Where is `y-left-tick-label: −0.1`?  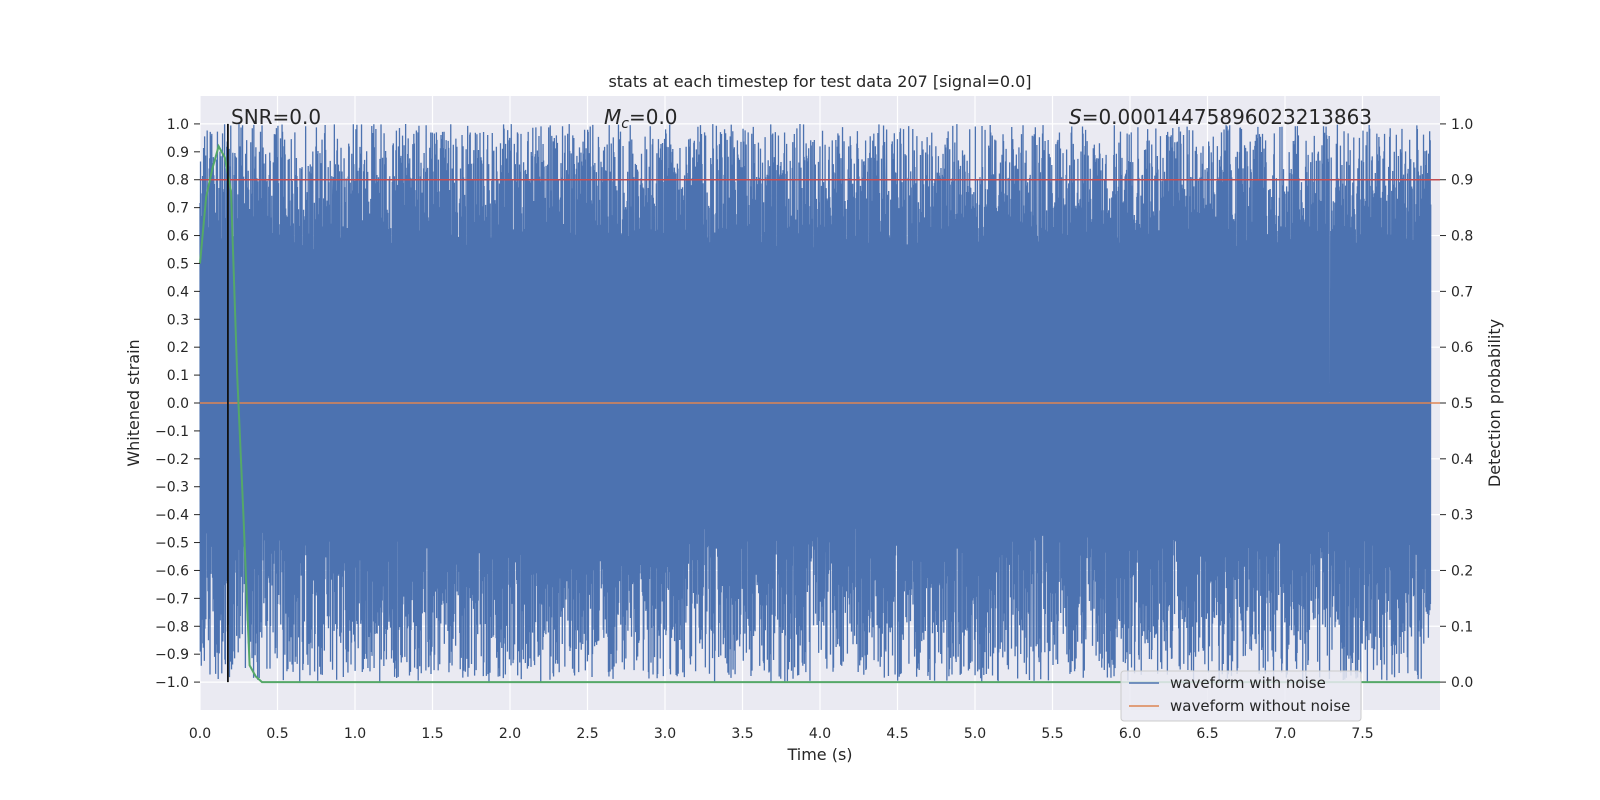
y-left-tick-label: −0.1 is located at coordinates (172, 432).